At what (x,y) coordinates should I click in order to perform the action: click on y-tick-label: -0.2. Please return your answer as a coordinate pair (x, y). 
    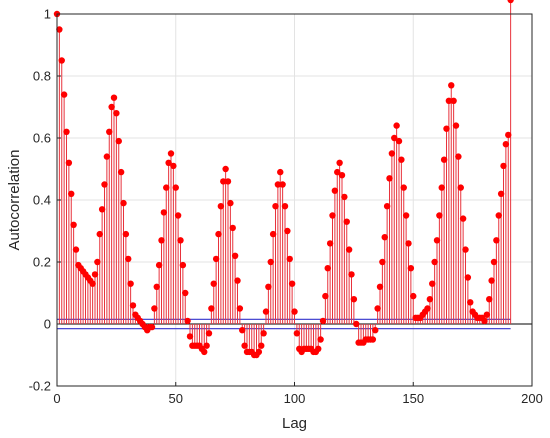
    Looking at the image, I should click on (40, 386).